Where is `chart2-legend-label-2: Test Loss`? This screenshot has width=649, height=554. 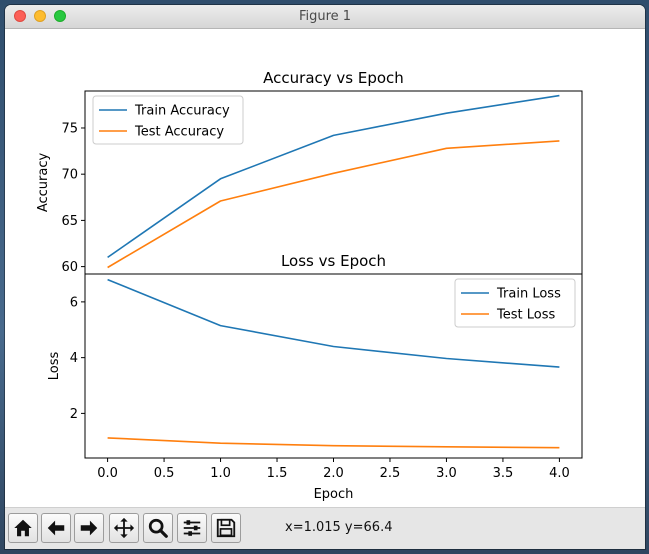
chart2-legend-label-2: Test Loss is located at coordinates (525, 315).